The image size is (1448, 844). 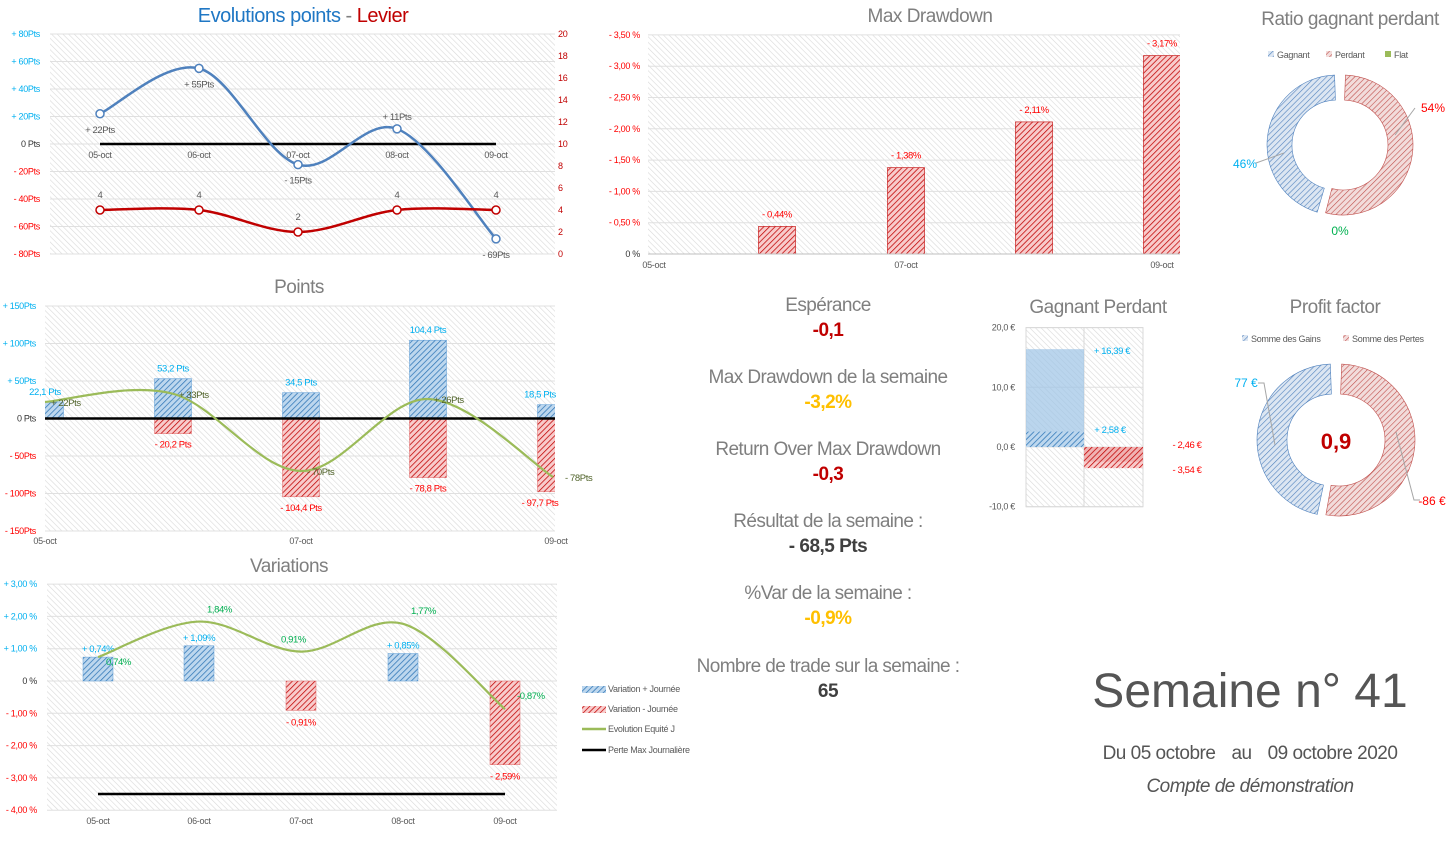 What do you see at coordinates (643, 709) in the screenshot?
I see `legend-label: Variation - Journée` at bounding box center [643, 709].